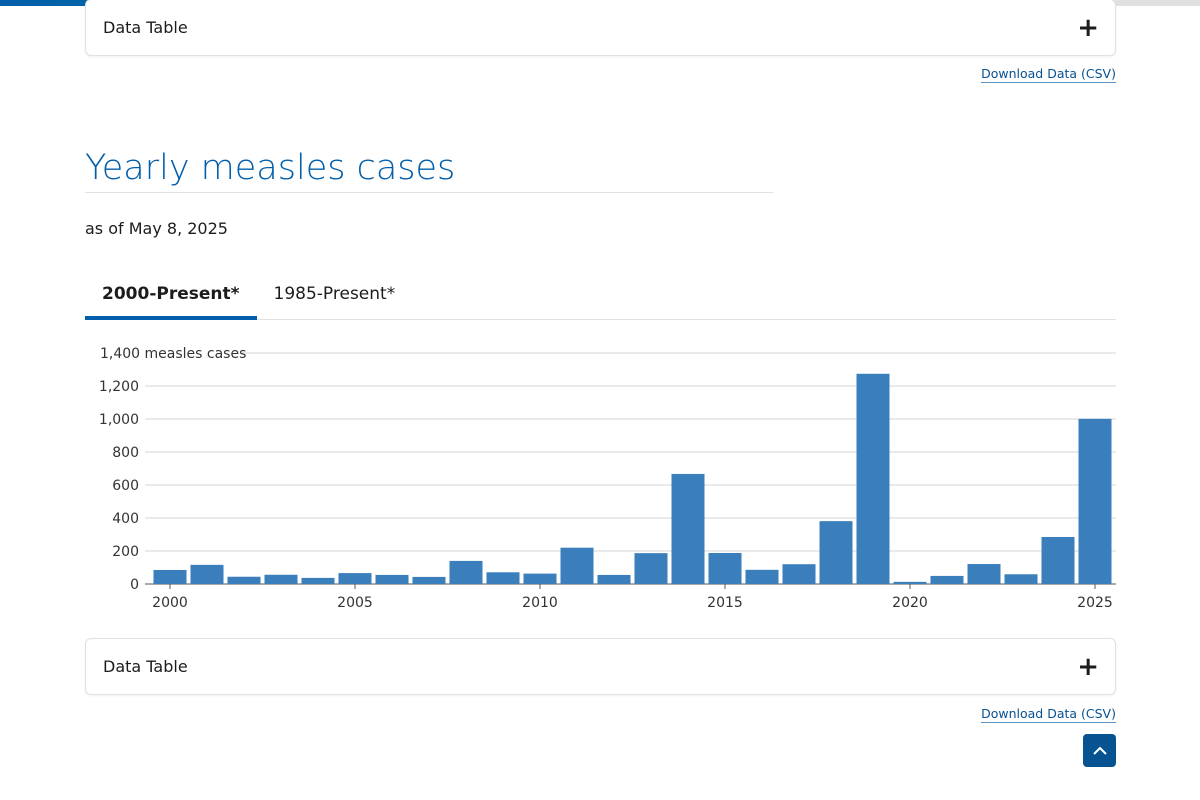 The width and height of the screenshot is (1200, 800). I want to click on bar-2015, so click(725, 568).